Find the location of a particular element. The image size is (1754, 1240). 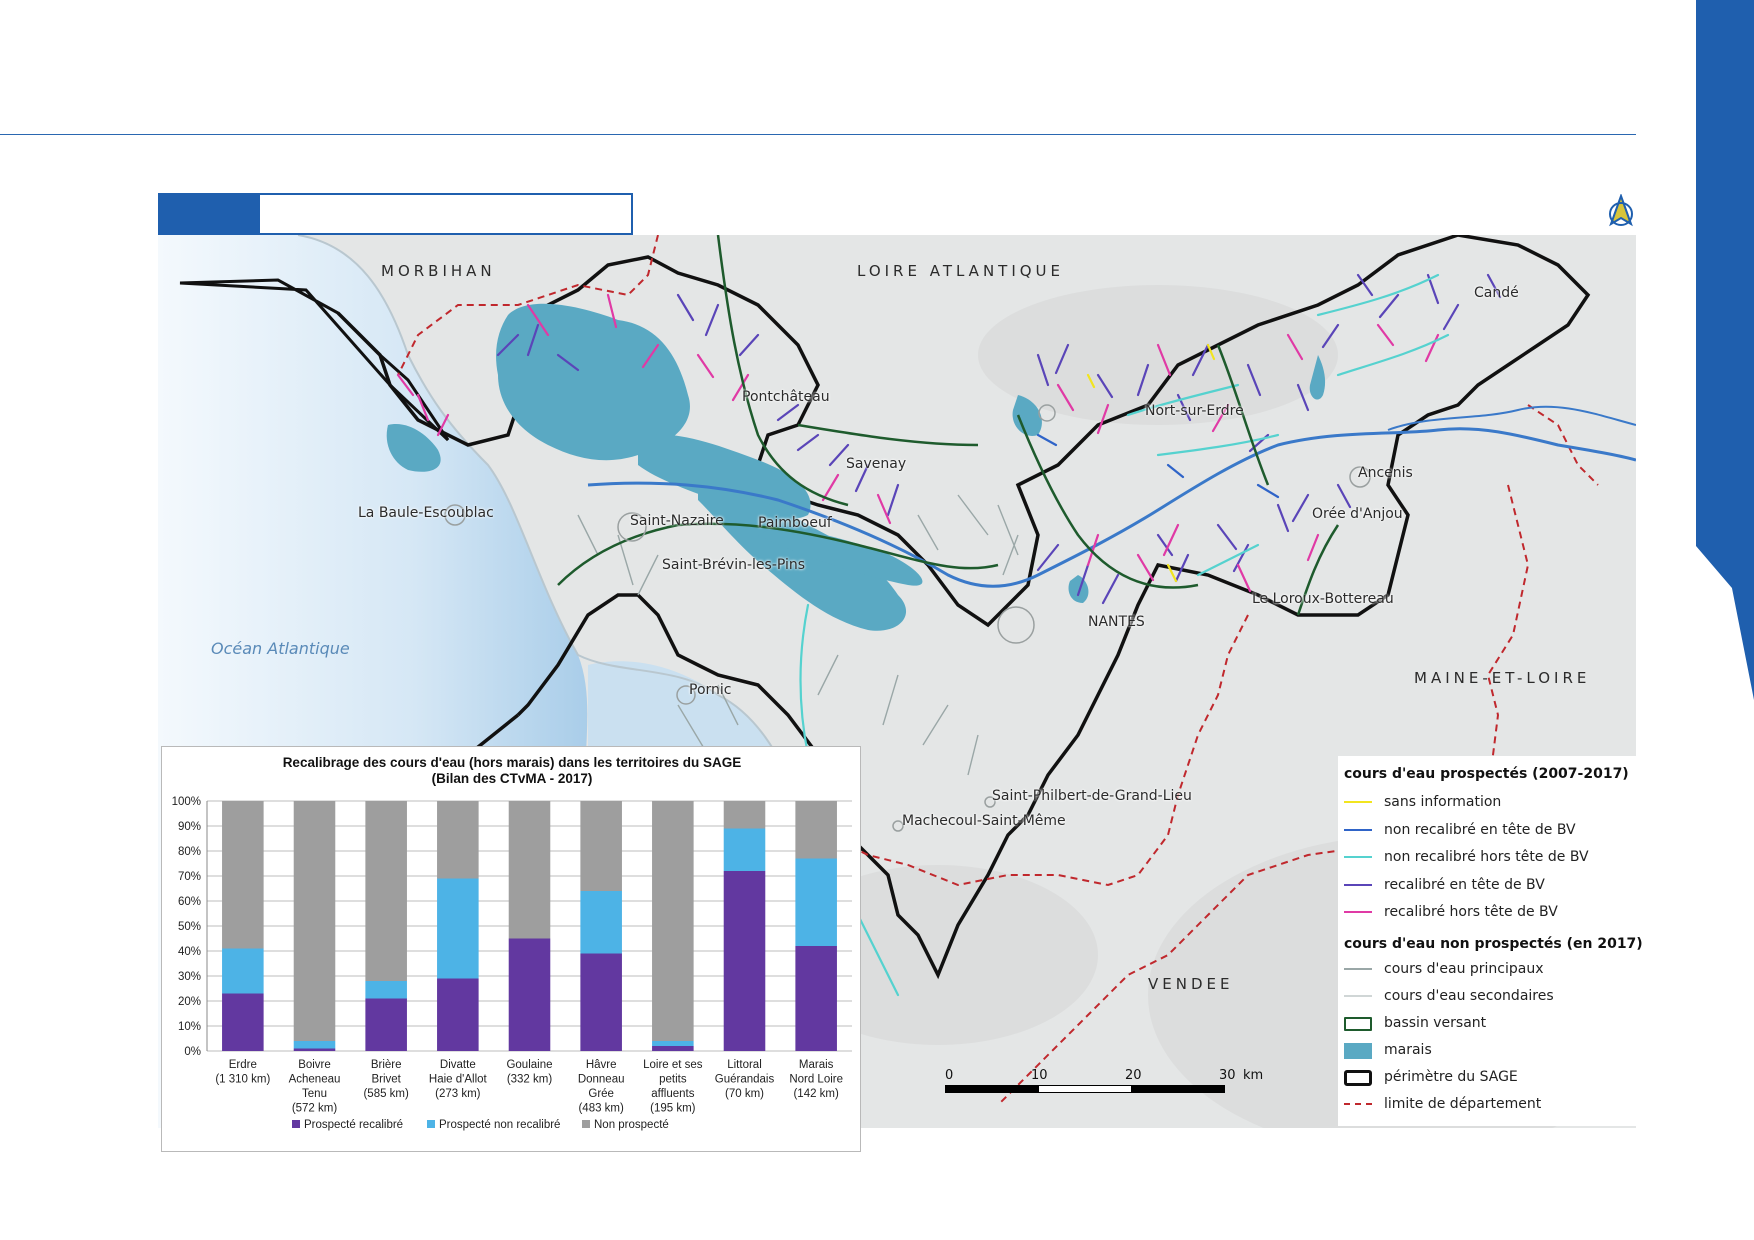

x-category-label: Haie d'Allot is located at coordinates (458, 1080).